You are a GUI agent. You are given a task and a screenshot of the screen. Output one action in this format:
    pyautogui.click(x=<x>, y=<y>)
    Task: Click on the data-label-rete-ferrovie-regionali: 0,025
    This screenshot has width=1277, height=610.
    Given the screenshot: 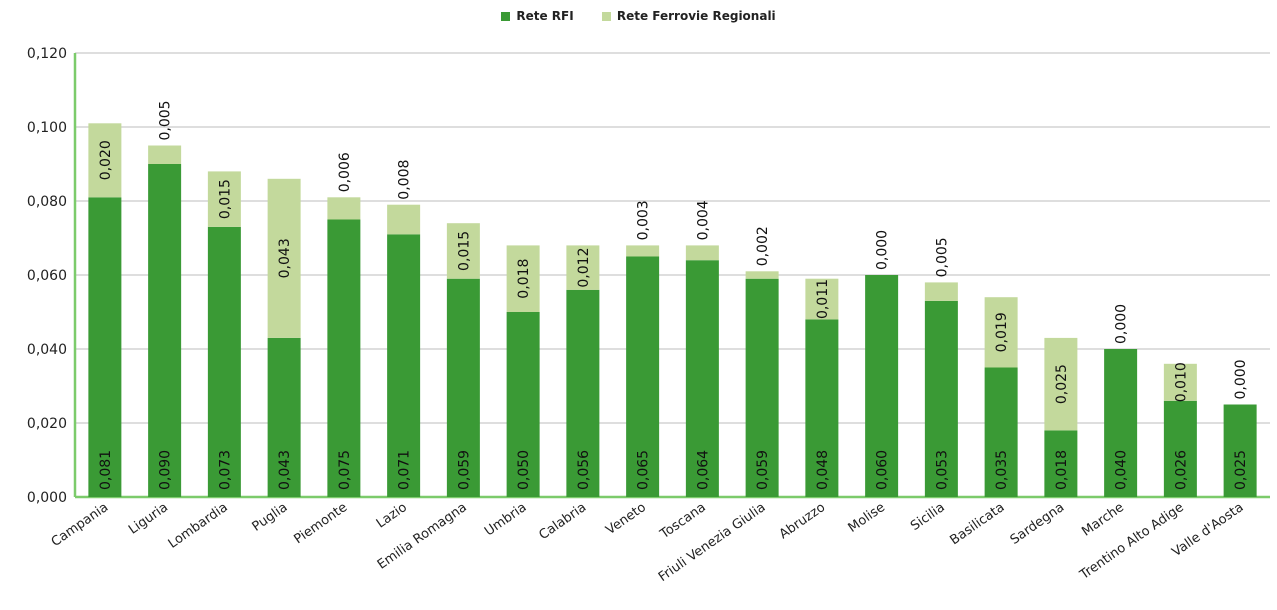 What is the action you would take?
    pyautogui.click(x=1062, y=384)
    